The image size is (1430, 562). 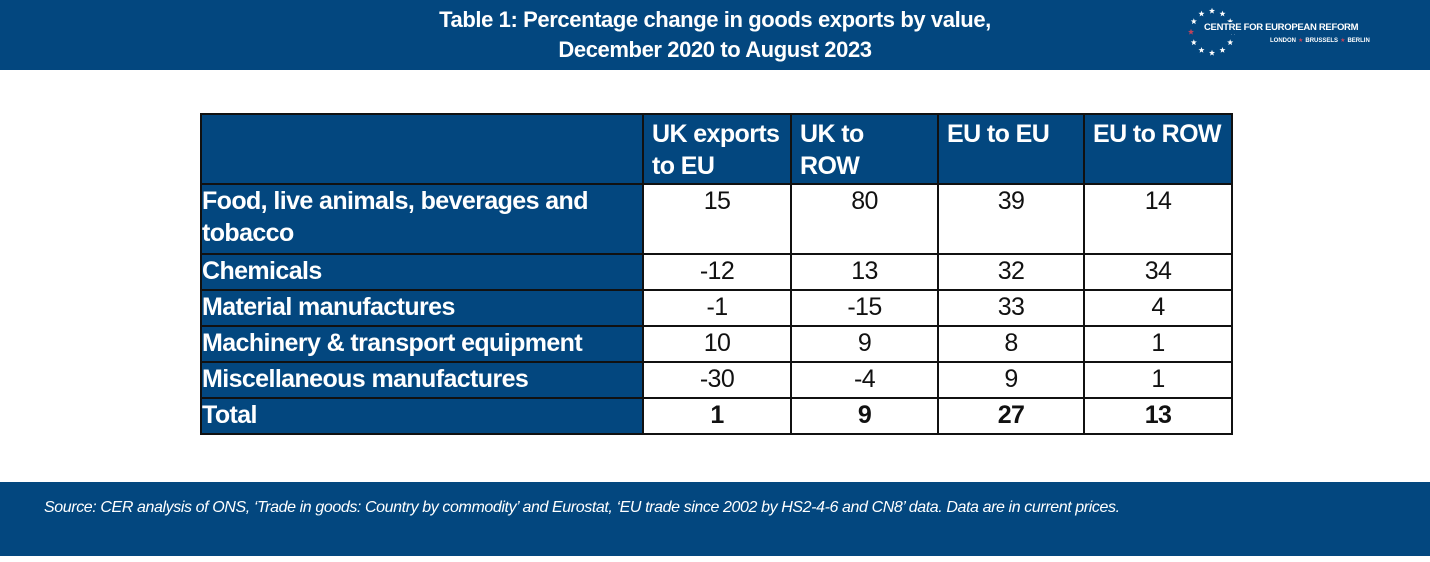 What do you see at coordinates (1011, 308) in the screenshot?
I see `cell-value: 33` at bounding box center [1011, 308].